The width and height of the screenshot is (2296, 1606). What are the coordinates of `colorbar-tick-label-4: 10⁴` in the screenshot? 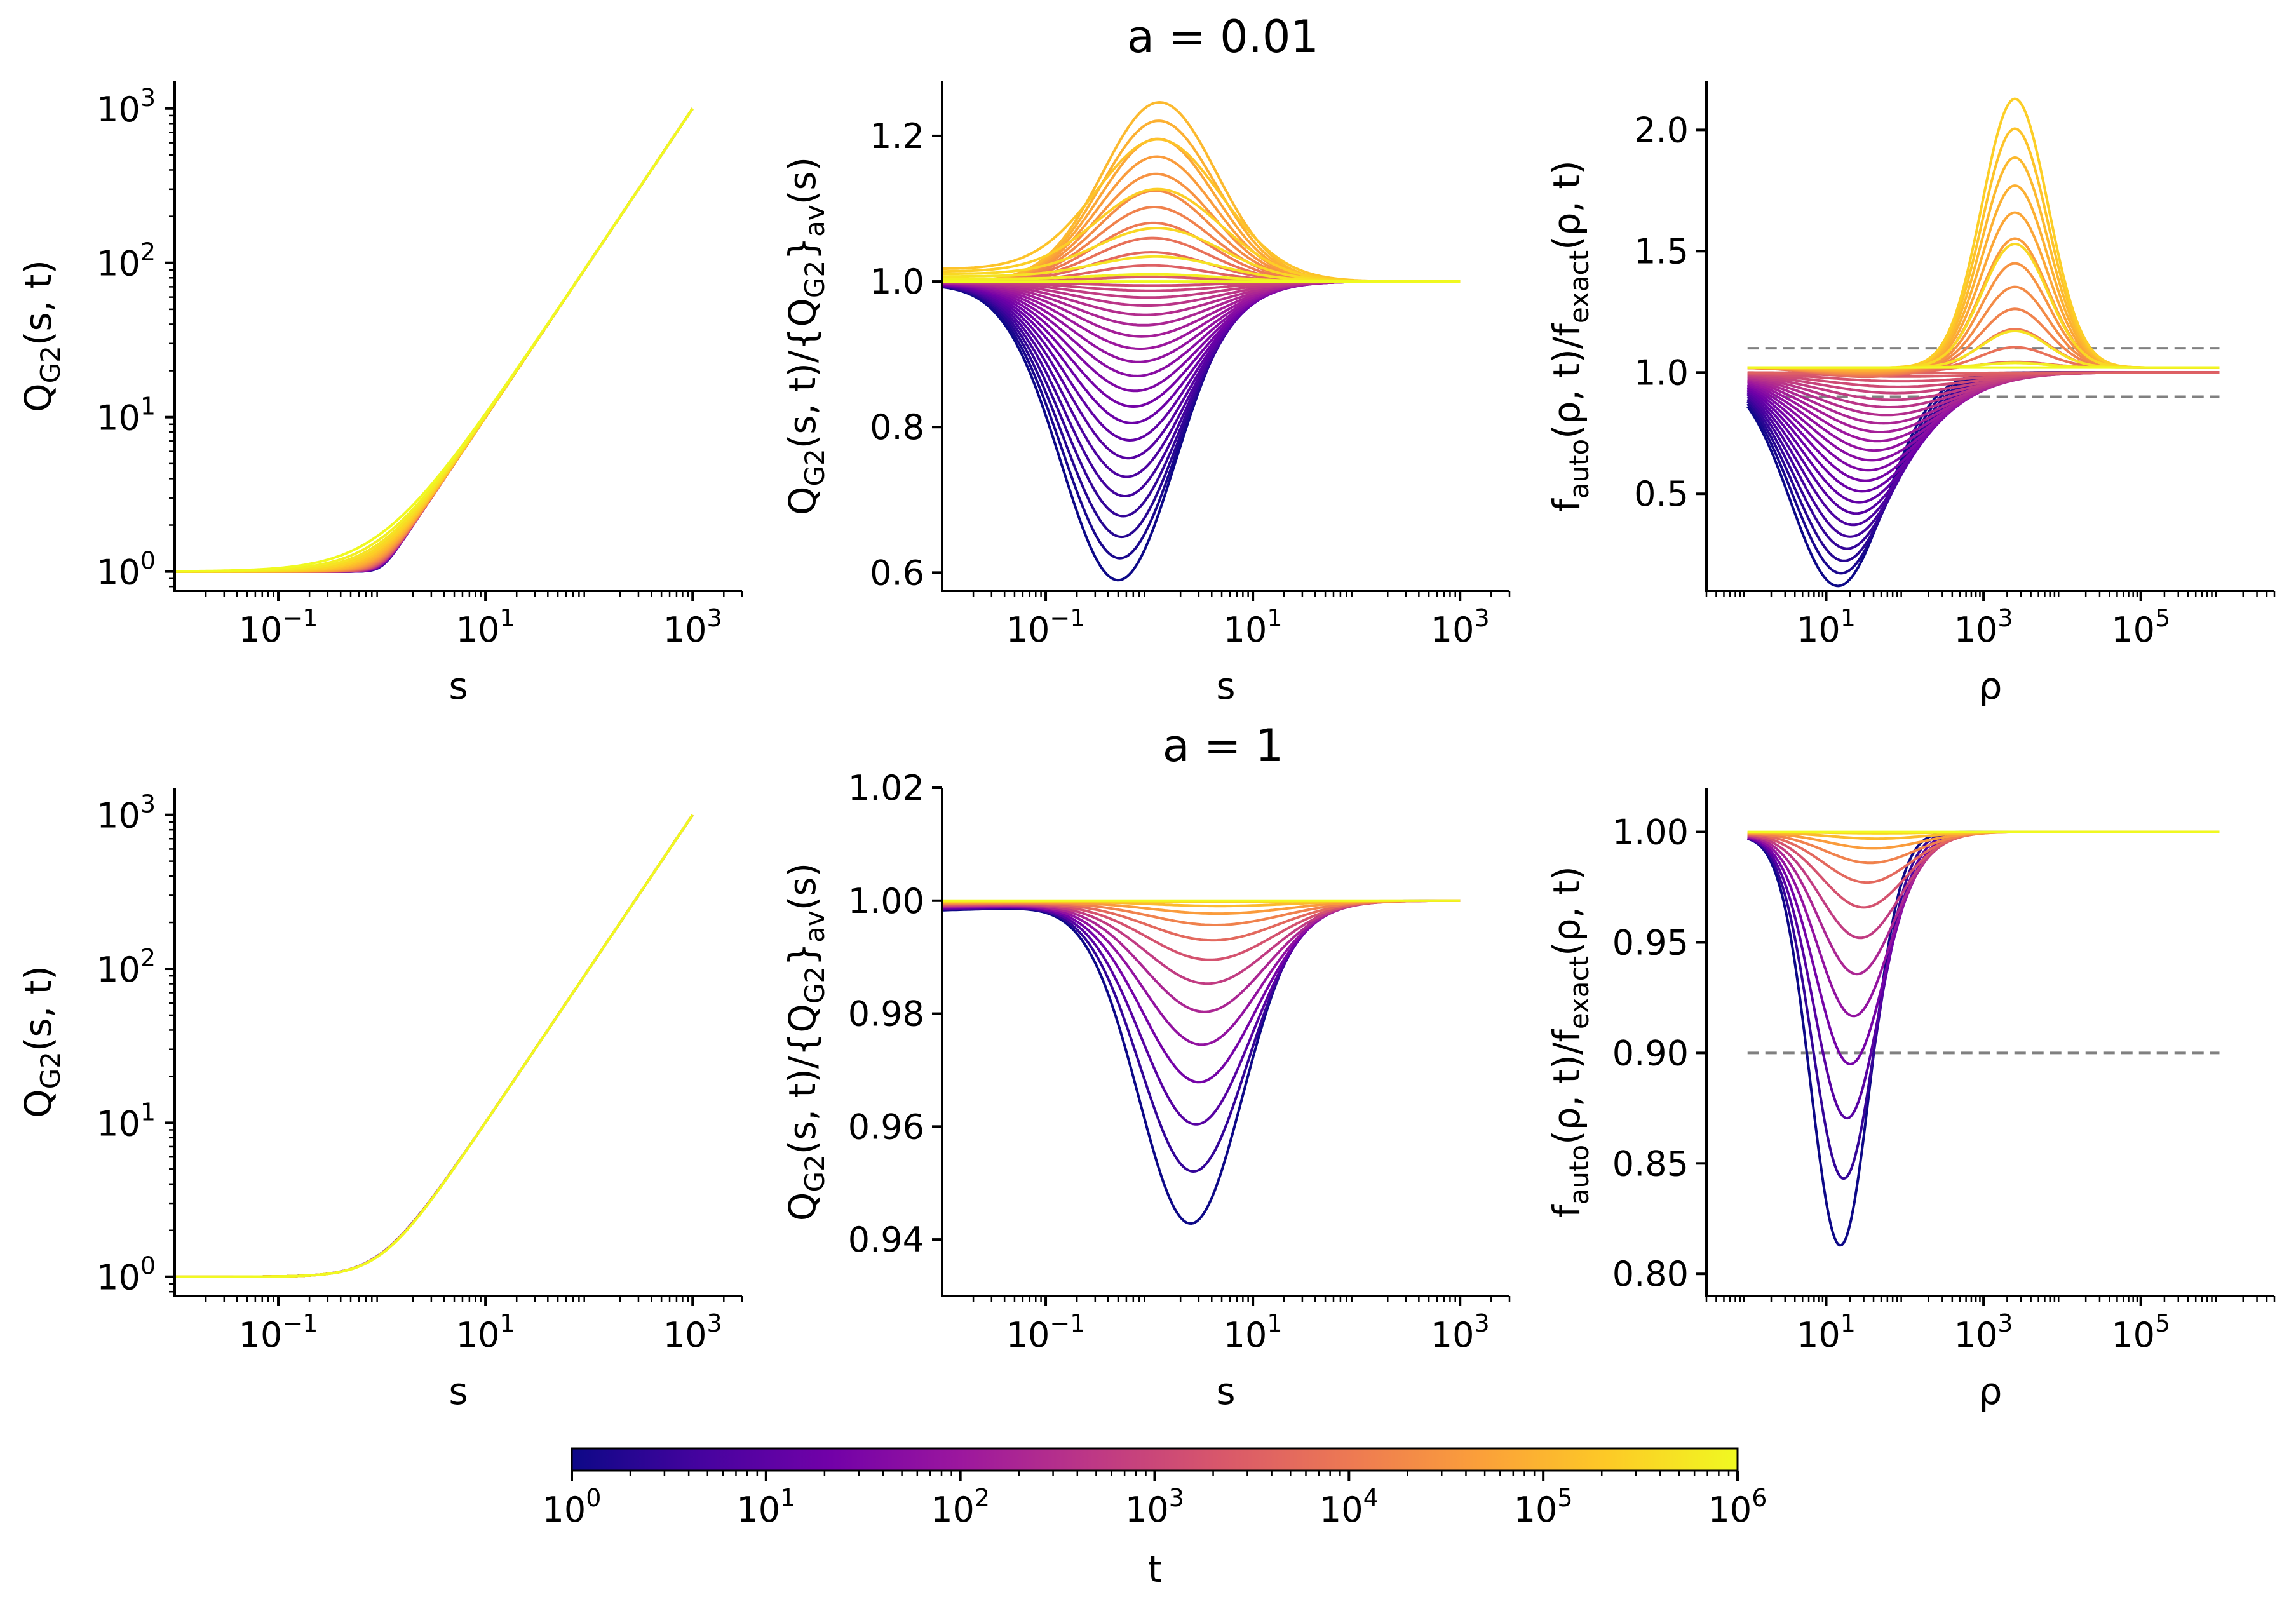 It's located at (1349, 1507).